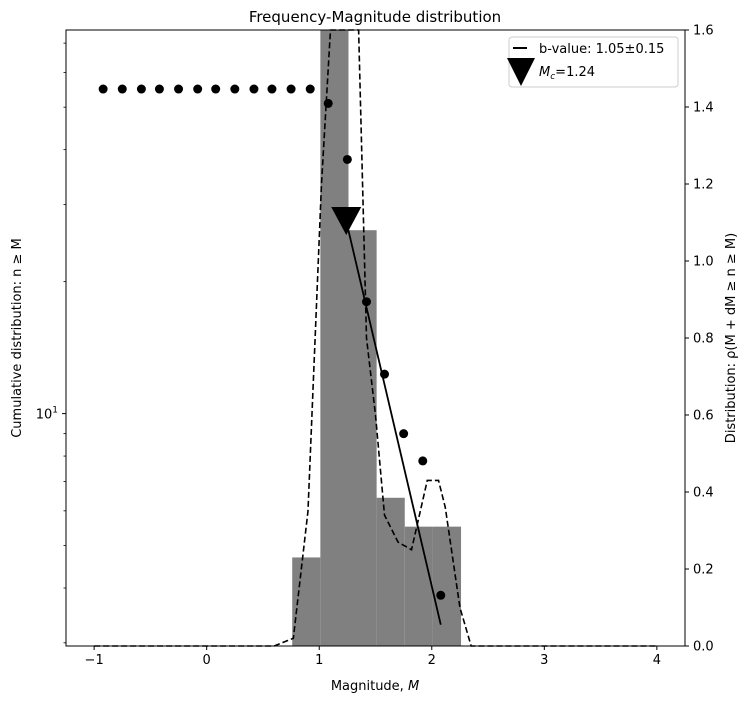  Describe the element at coordinates (703, 570) in the screenshot. I see `y-right-tick-label-1: 0.2` at that location.